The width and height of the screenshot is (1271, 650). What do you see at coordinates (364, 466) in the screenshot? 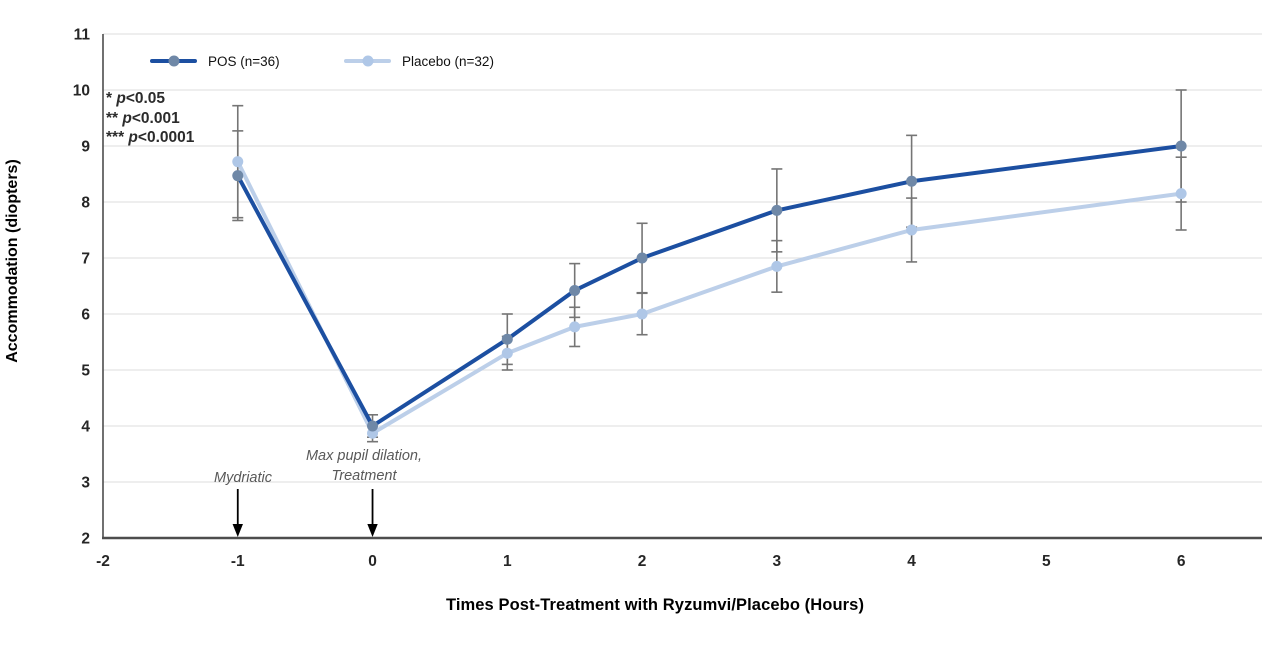
I see `max-pupil-dilation-label: Max pupil dilation, Treatment` at bounding box center [364, 466].